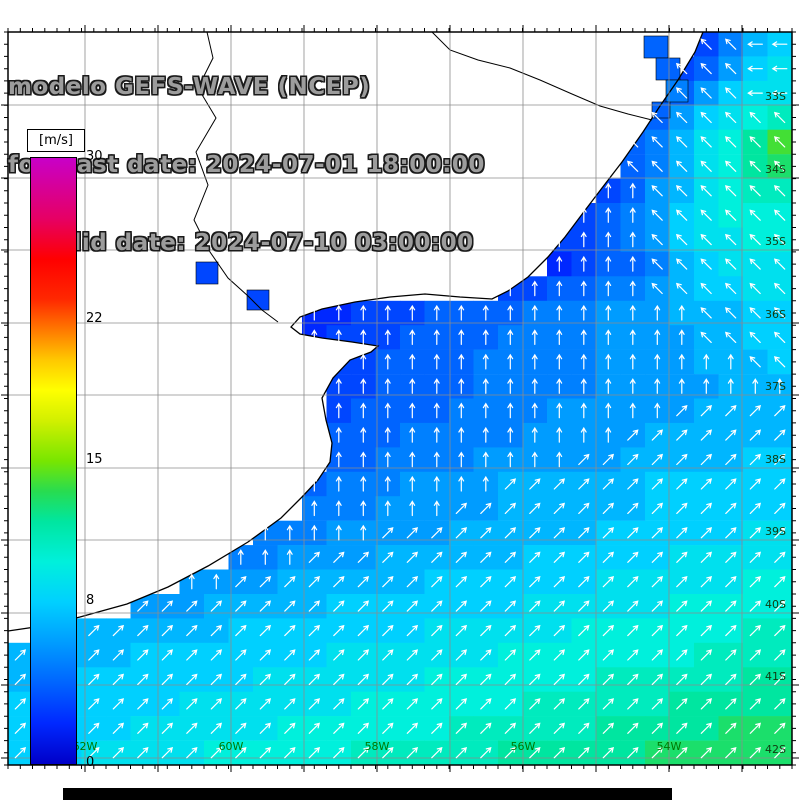 The image size is (800, 800). I want to click on colorbar-tick-label: 15, so click(94, 459).